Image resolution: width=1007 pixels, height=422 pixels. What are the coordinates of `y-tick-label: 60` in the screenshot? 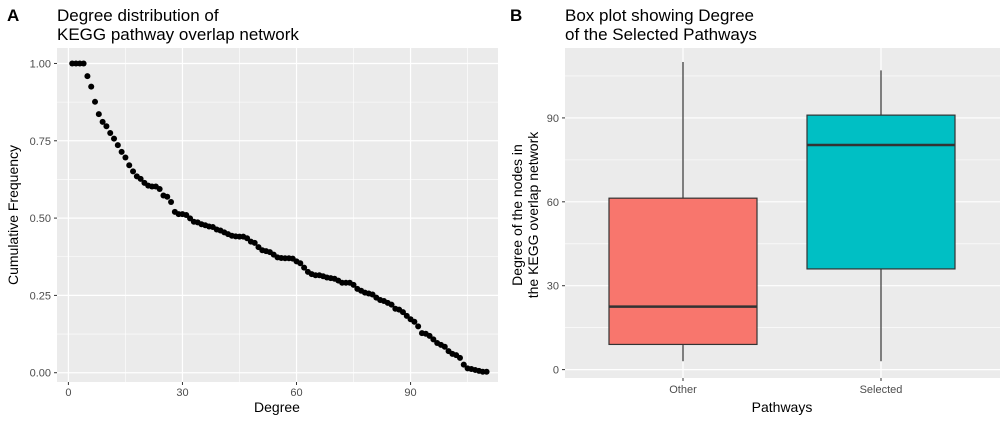 It's located at (553, 203).